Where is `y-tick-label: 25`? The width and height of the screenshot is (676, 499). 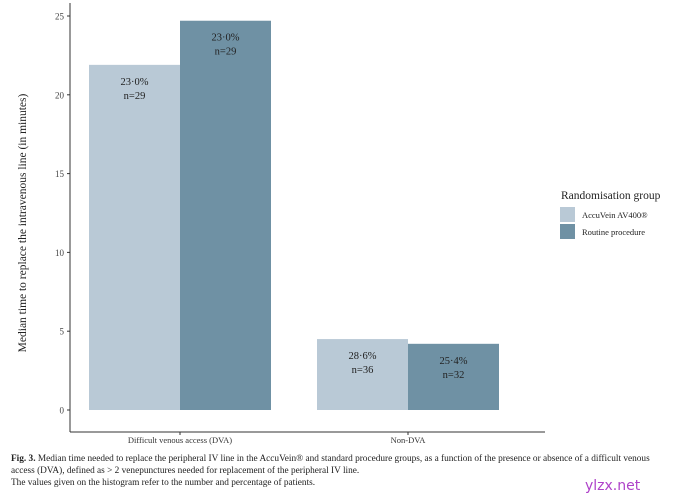 y-tick-label: 25 is located at coordinates (60, 17).